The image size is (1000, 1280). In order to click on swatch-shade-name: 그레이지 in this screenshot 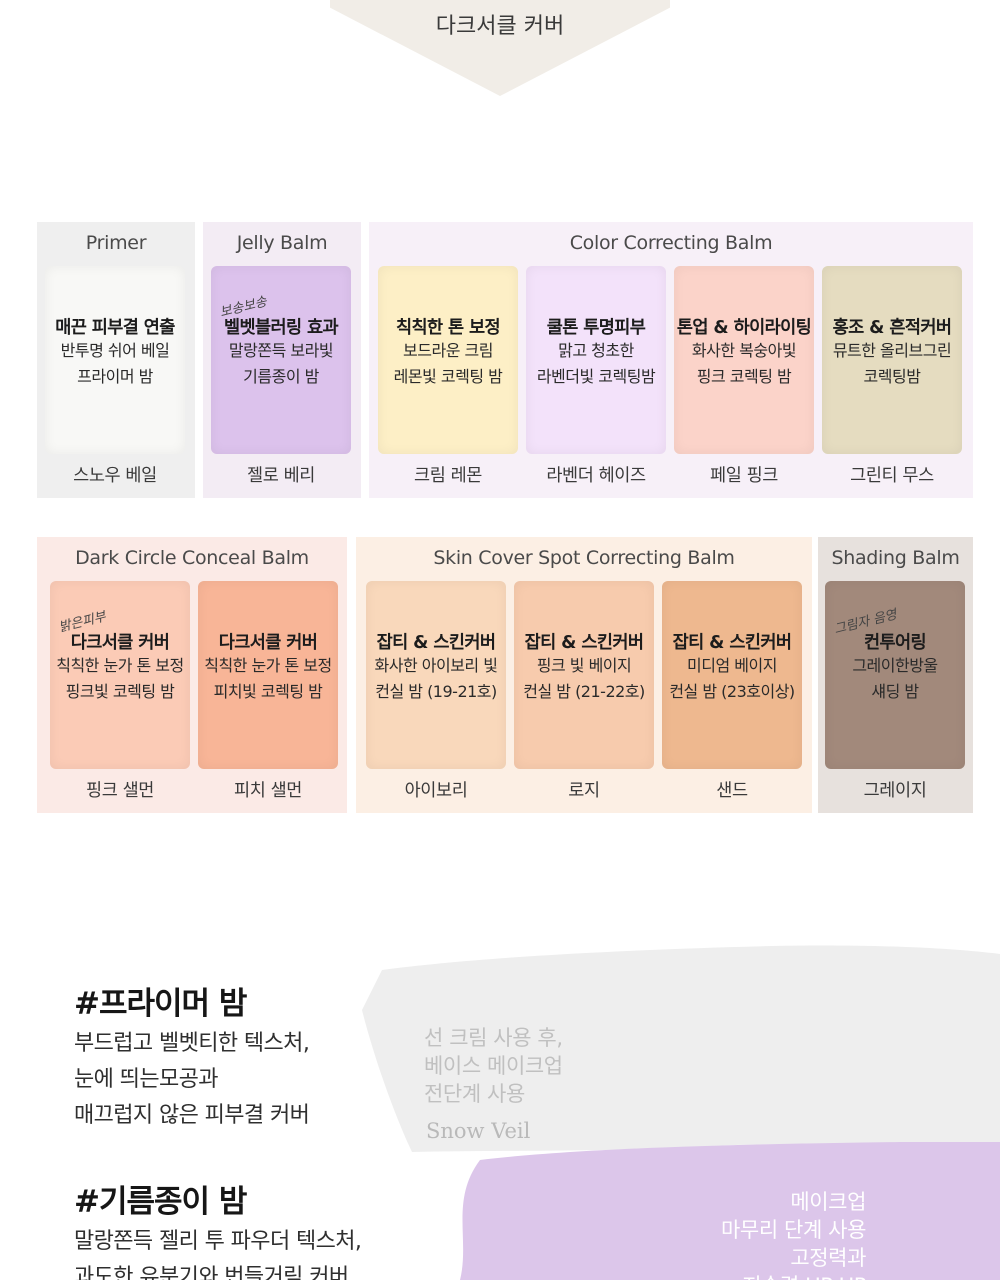, I will do `click(895, 791)`.